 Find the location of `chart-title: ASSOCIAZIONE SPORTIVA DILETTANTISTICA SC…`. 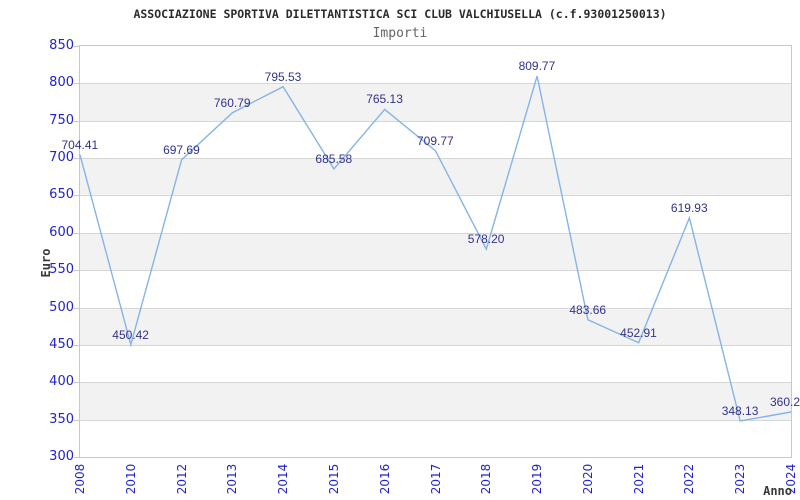

chart-title: ASSOCIAZIONE SPORTIVA DILETTANTISTICA SC… is located at coordinates (400, 14).